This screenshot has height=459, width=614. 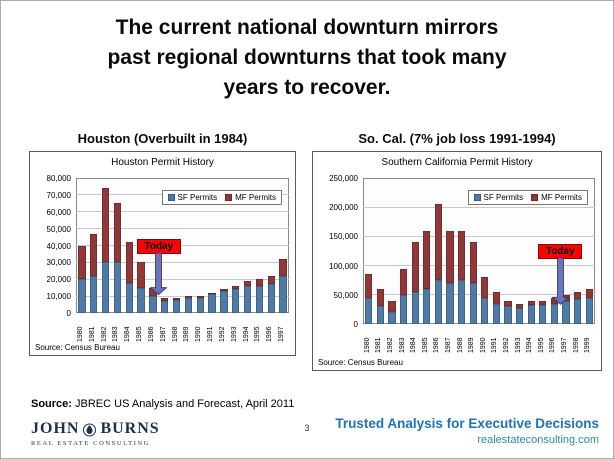 What do you see at coordinates (414, 345) in the screenshot?
I see `x-axis-tick-label: 1984` at bounding box center [414, 345].